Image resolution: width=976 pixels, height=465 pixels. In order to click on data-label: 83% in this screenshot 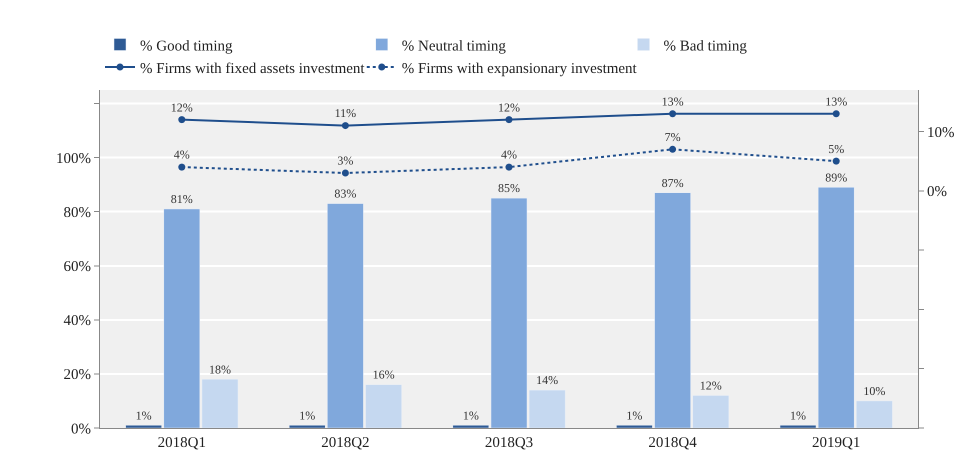, I will do `click(345, 193)`.